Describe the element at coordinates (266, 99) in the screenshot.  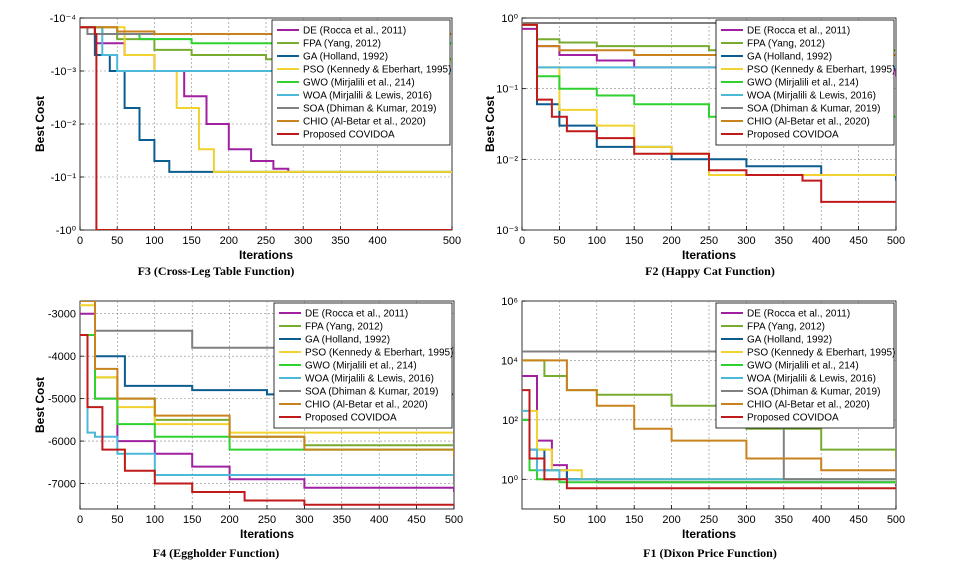
I see `series-line-pso` at that location.